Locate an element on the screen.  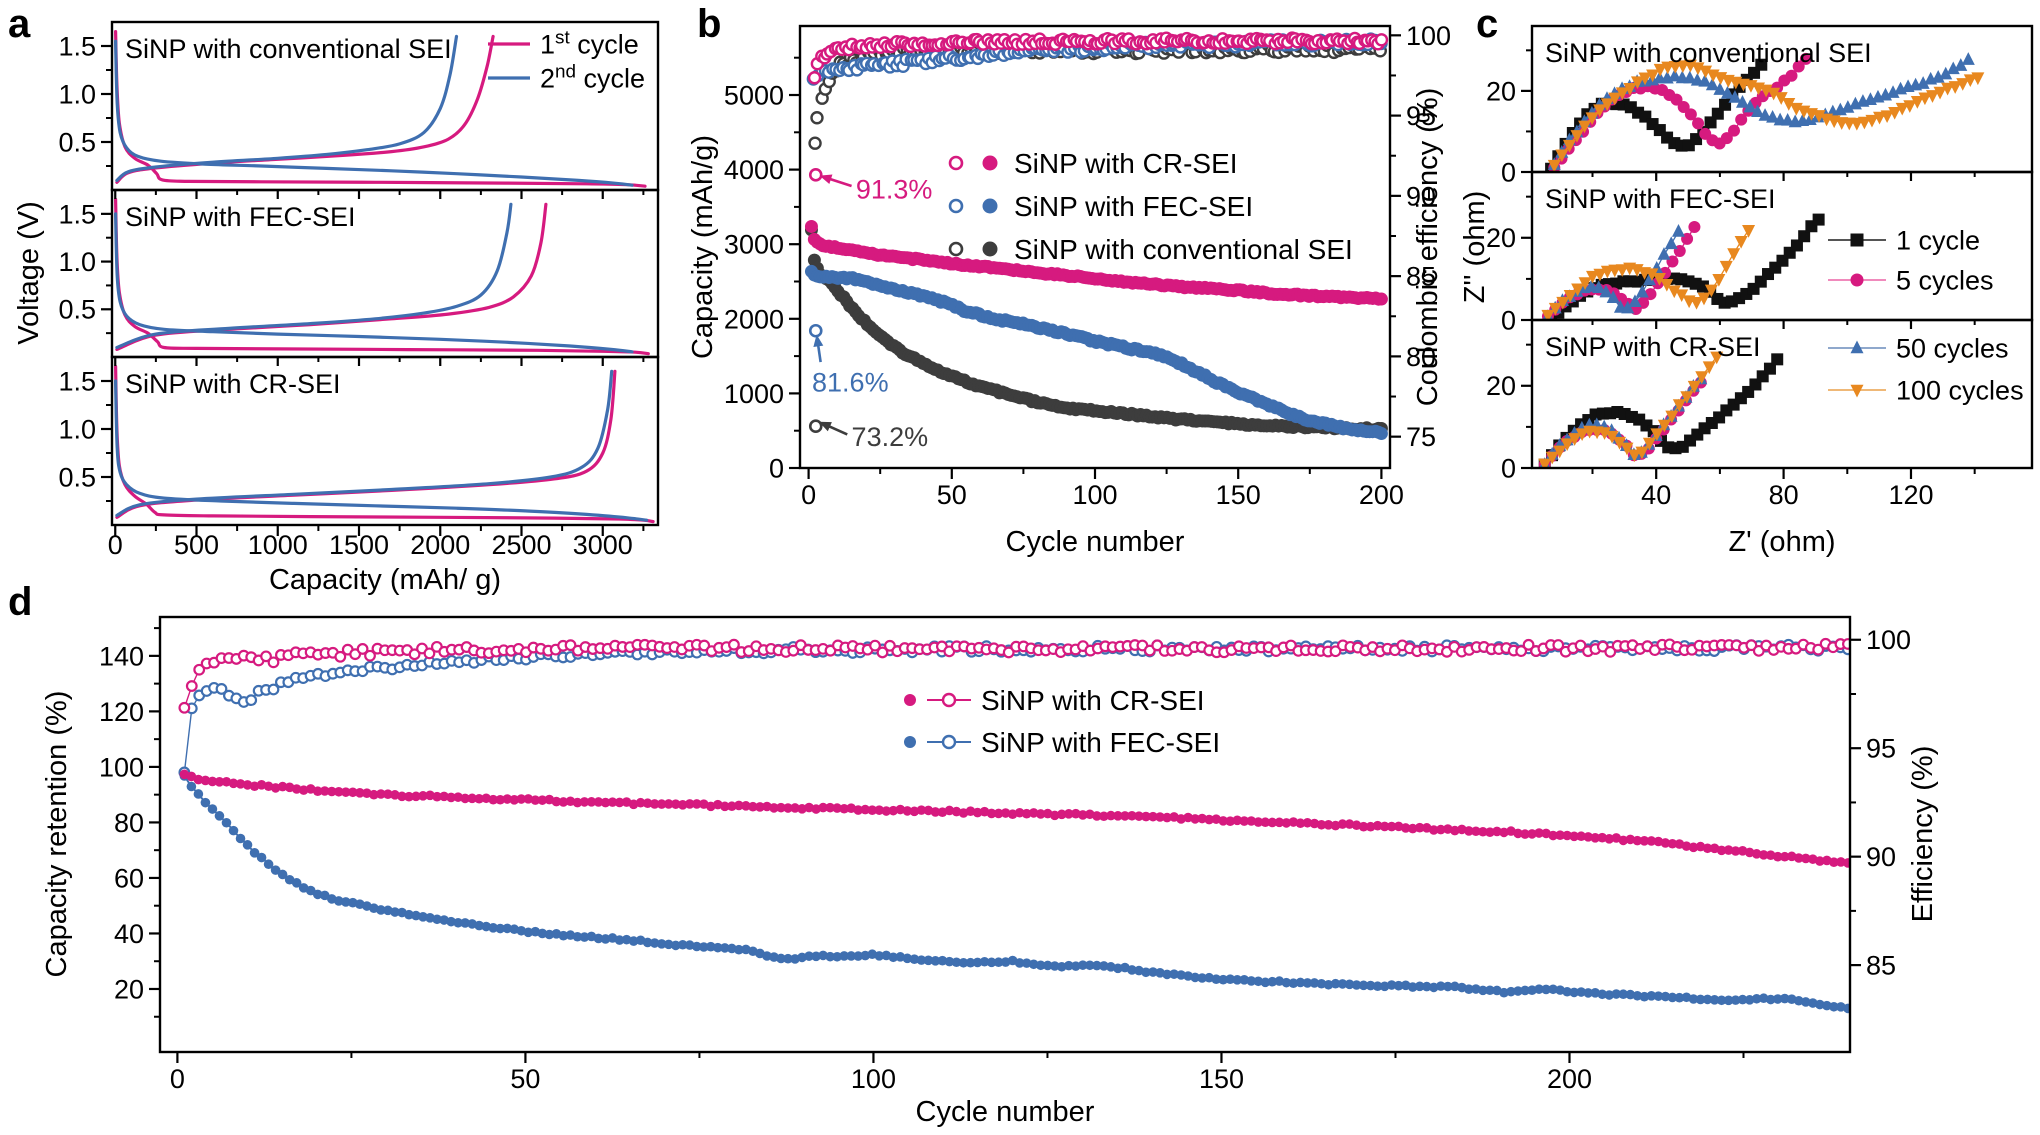
y-axis-c-2: 0 20 is located at coordinates (1509, 413).